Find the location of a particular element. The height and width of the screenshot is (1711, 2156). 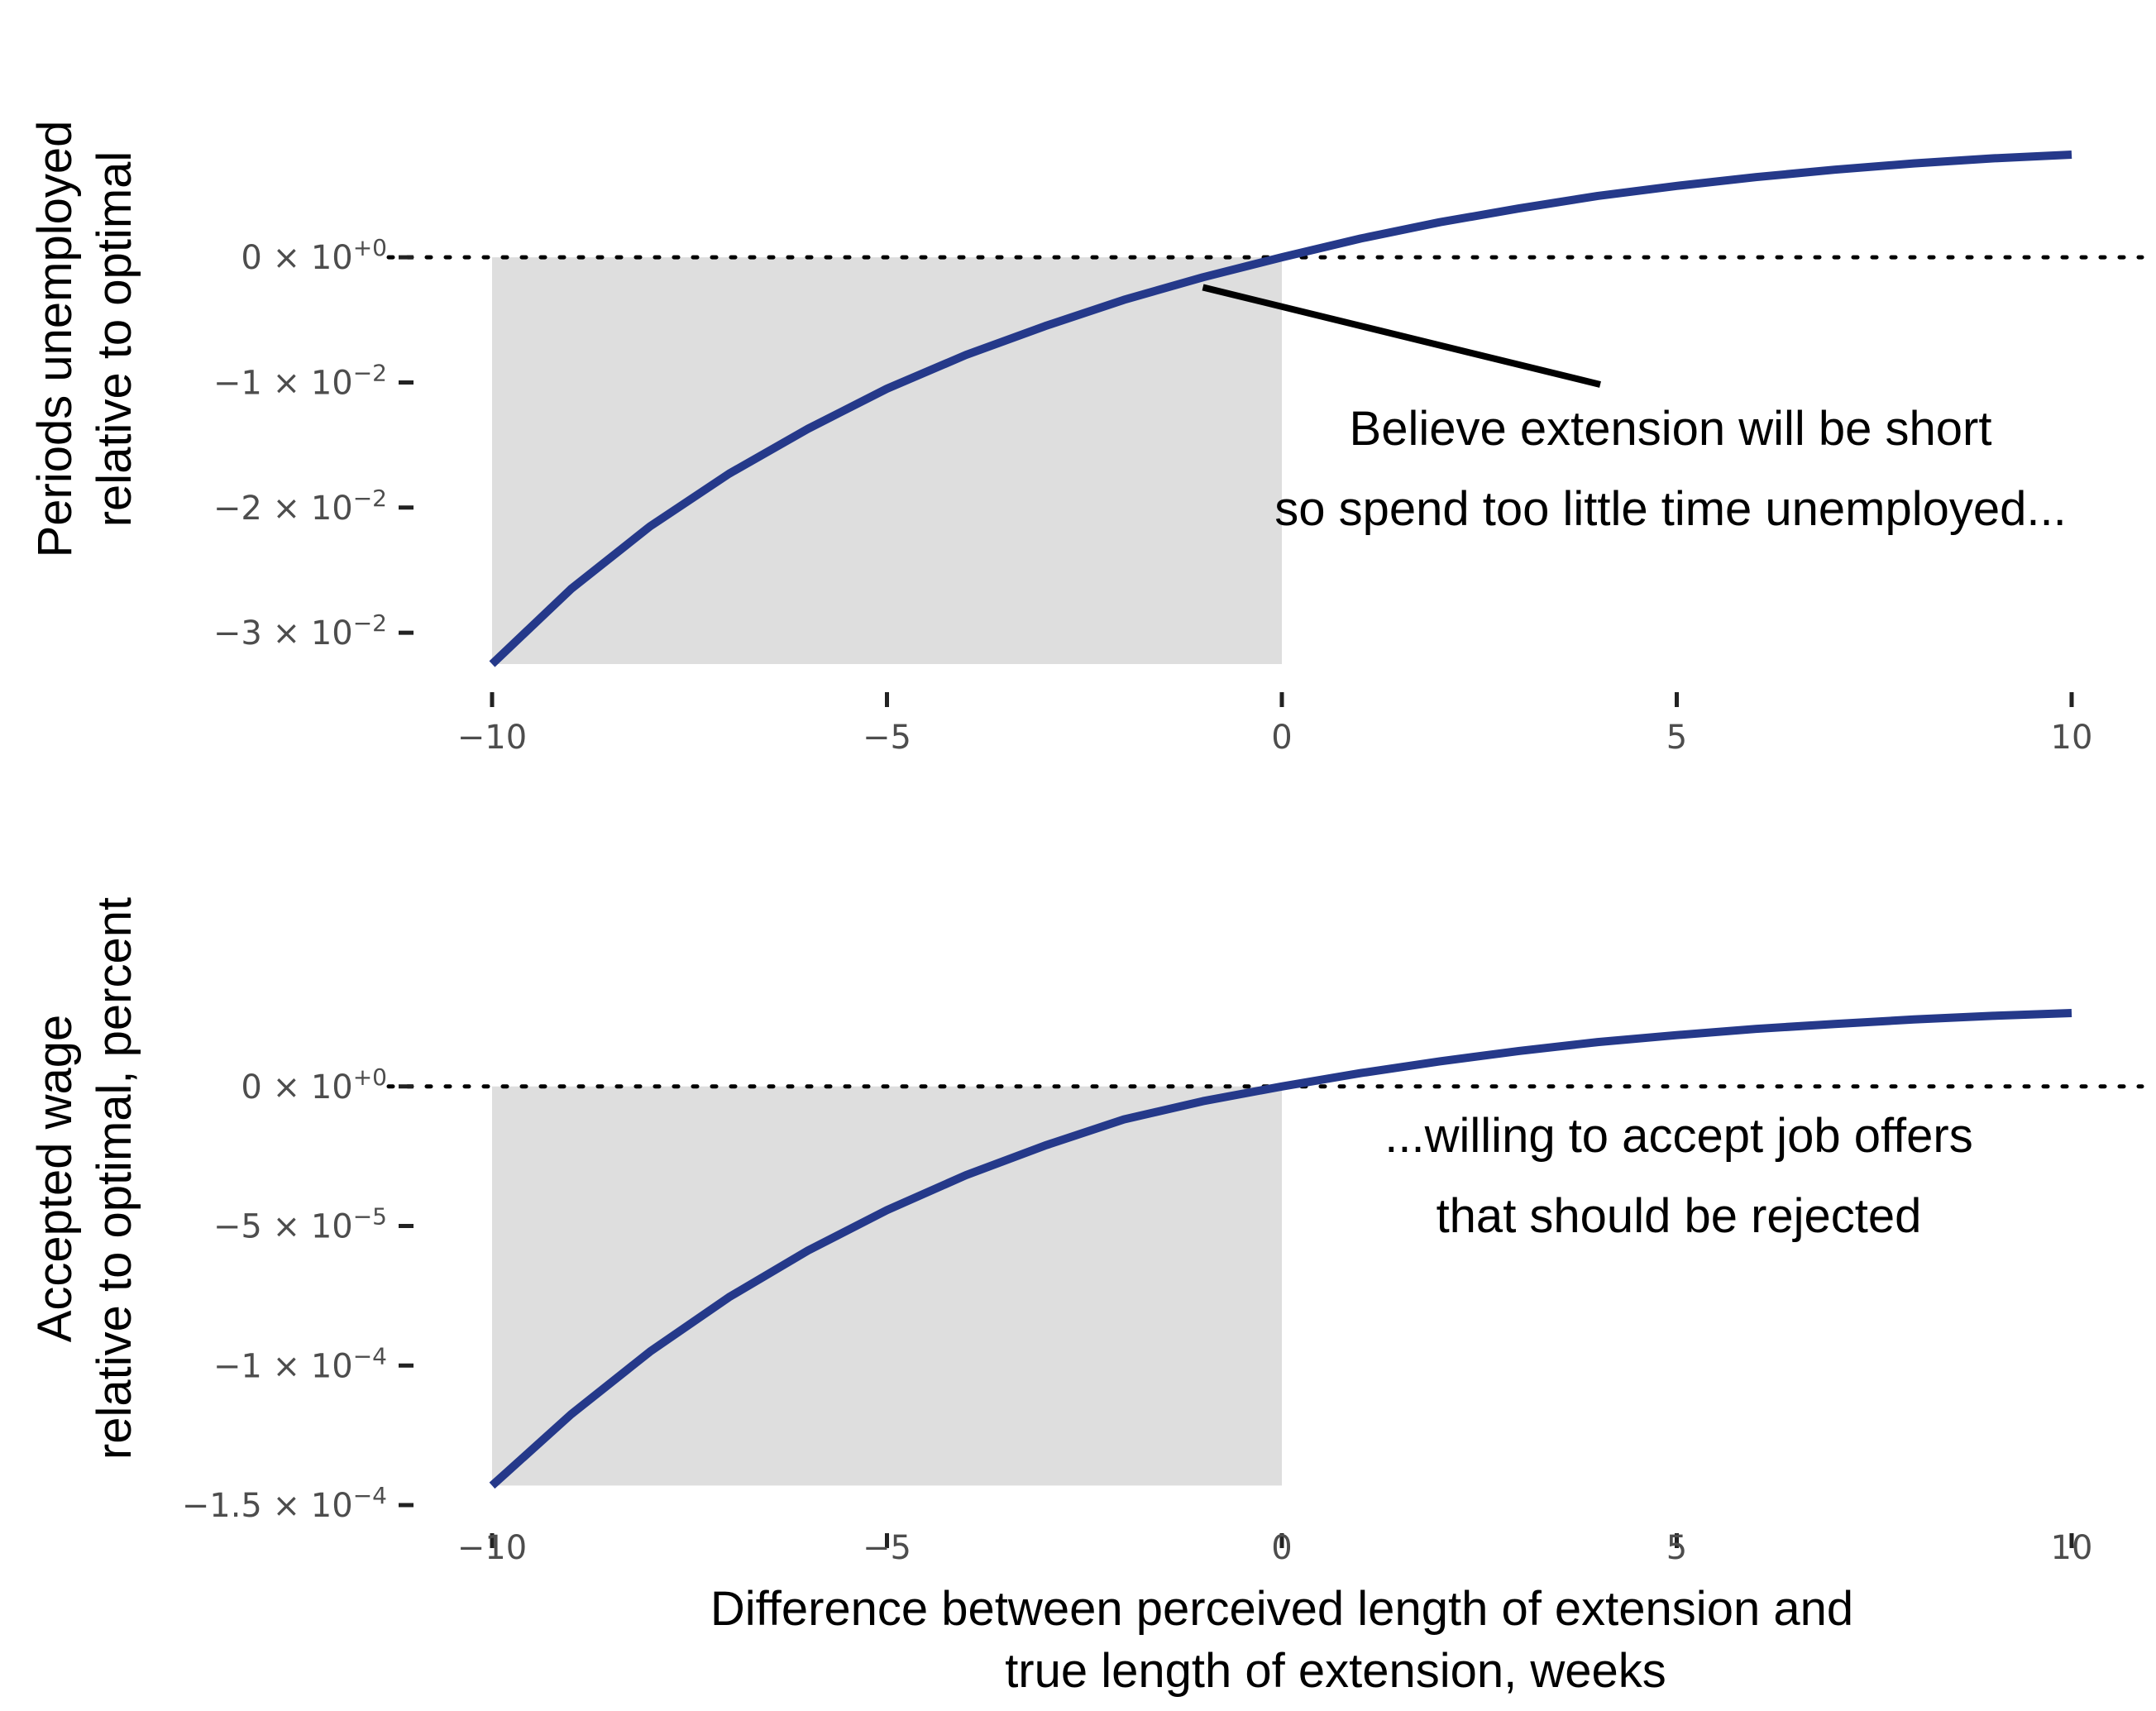

top-y-tick-label: −2 × 10⁻² is located at coordinates (300, 506).